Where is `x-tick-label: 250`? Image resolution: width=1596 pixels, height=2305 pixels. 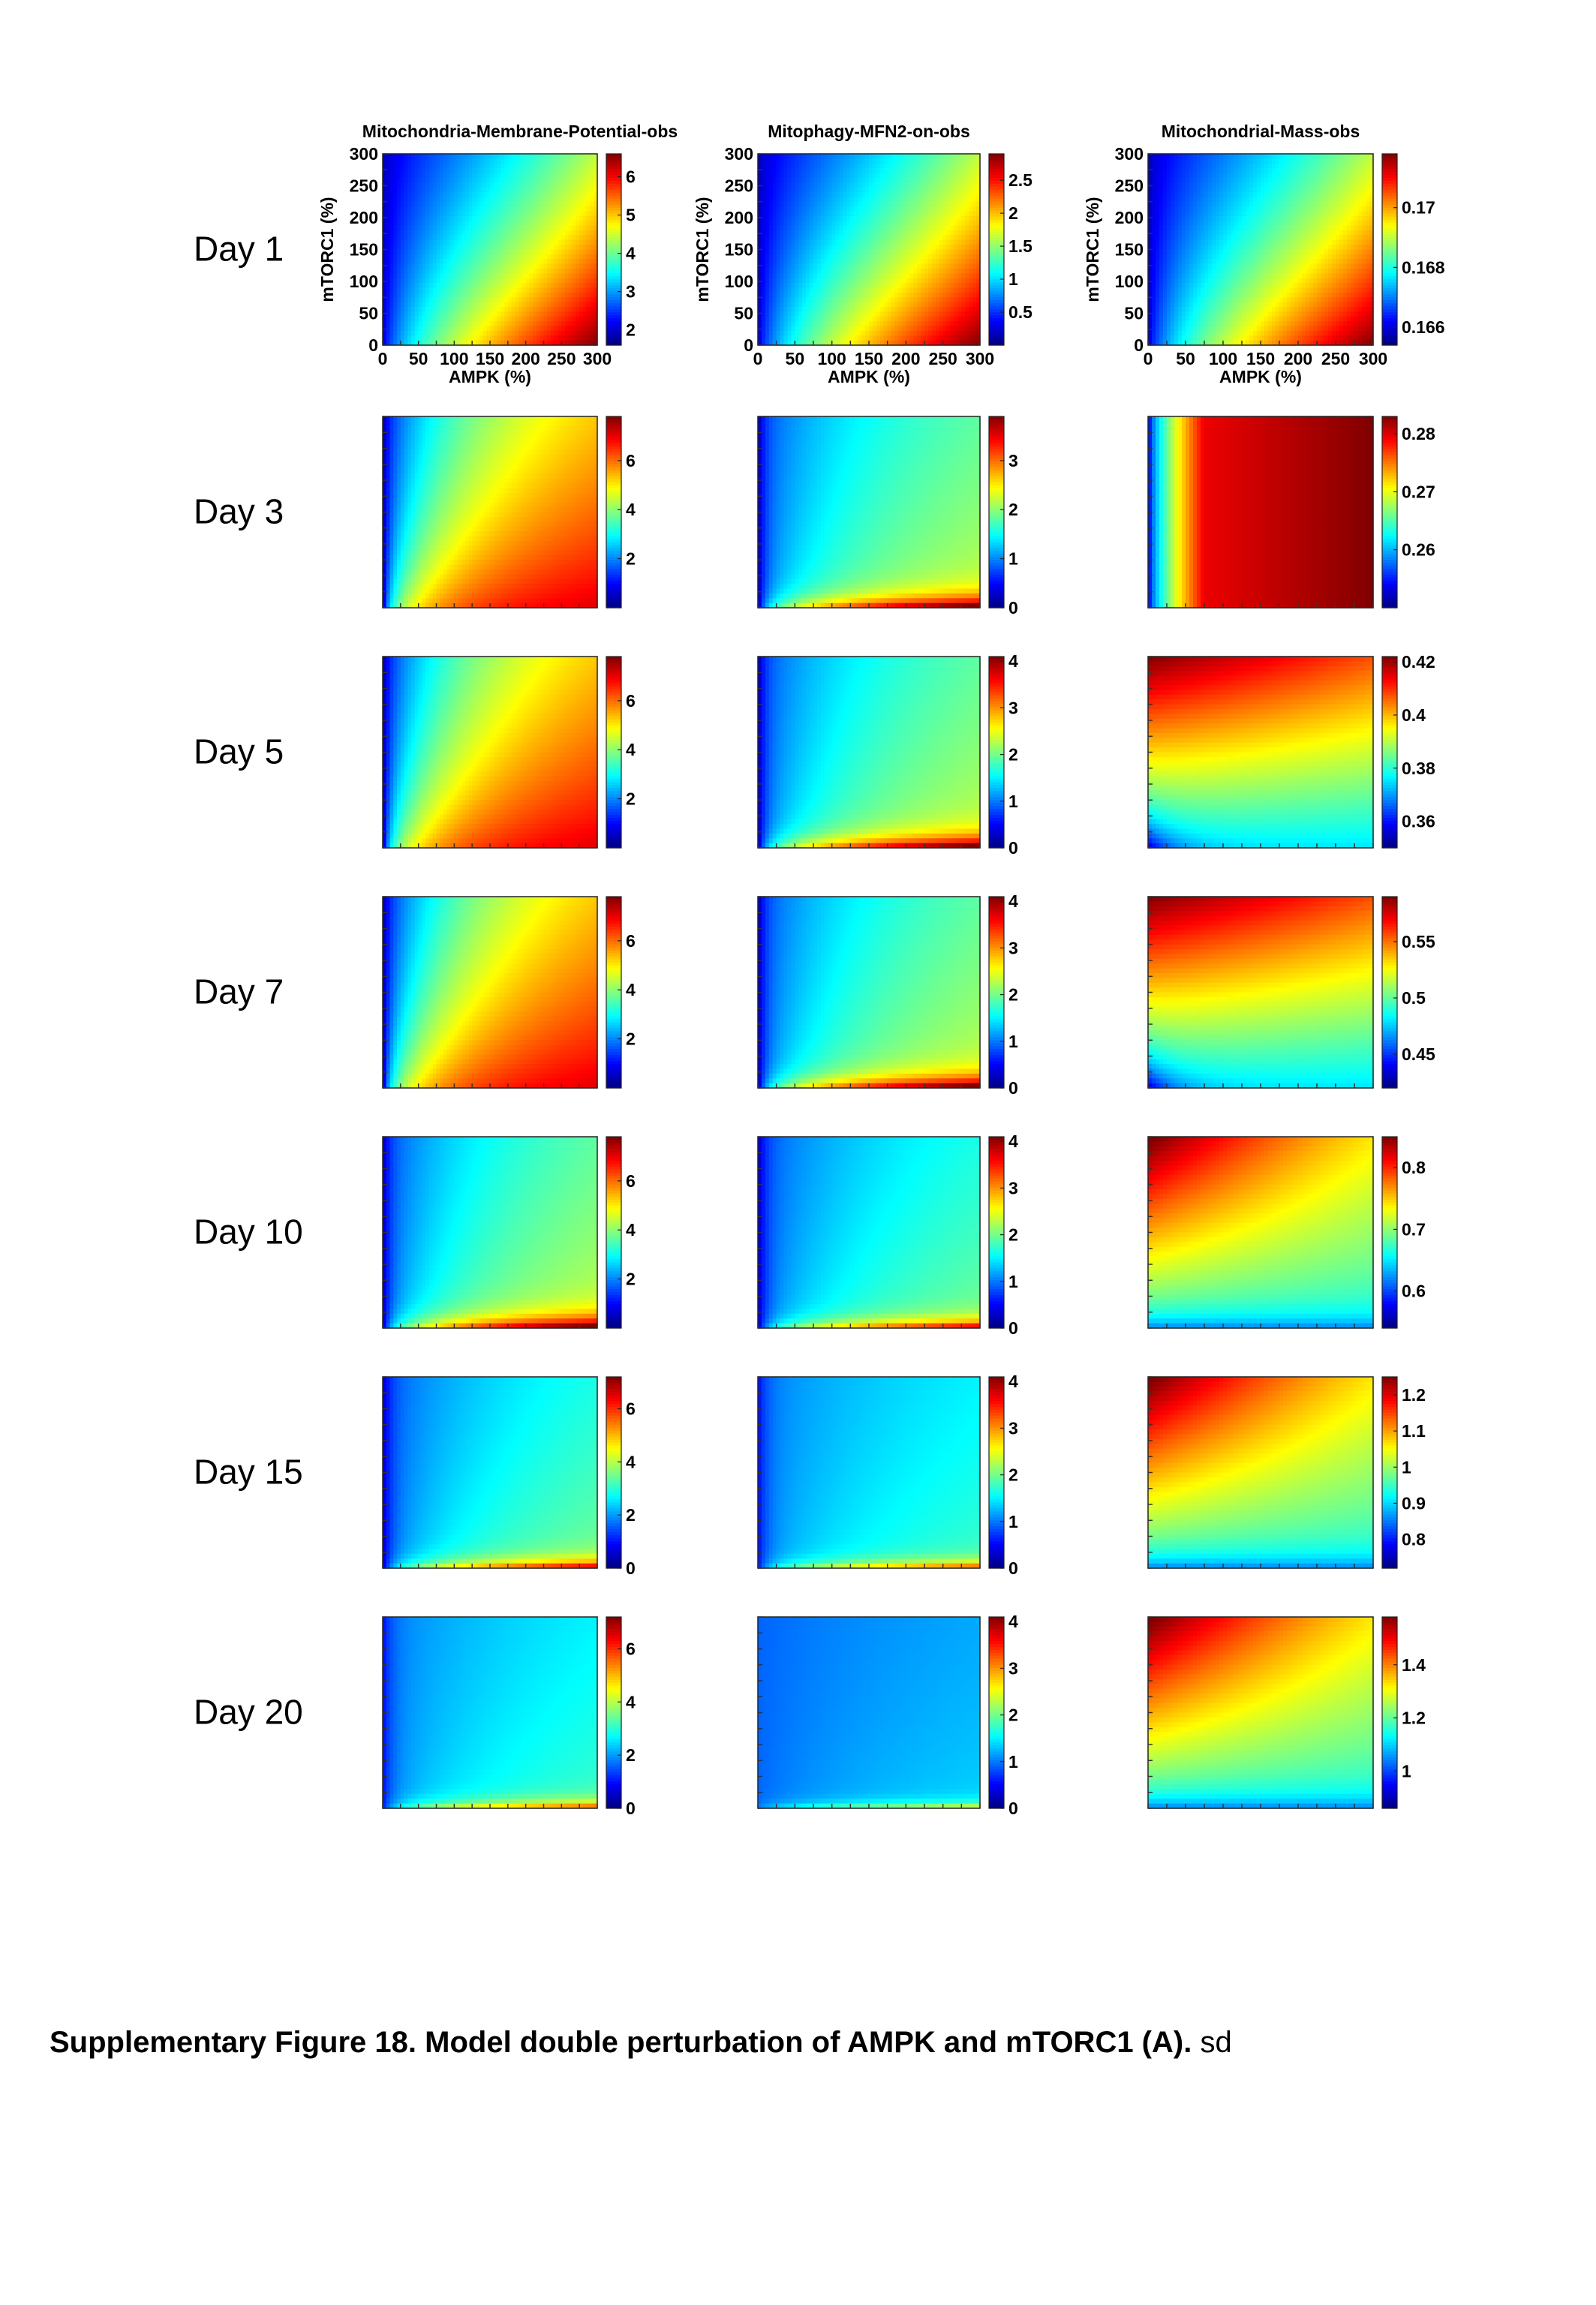 x-tick-label: 250 is located at coordinates (561, 359).